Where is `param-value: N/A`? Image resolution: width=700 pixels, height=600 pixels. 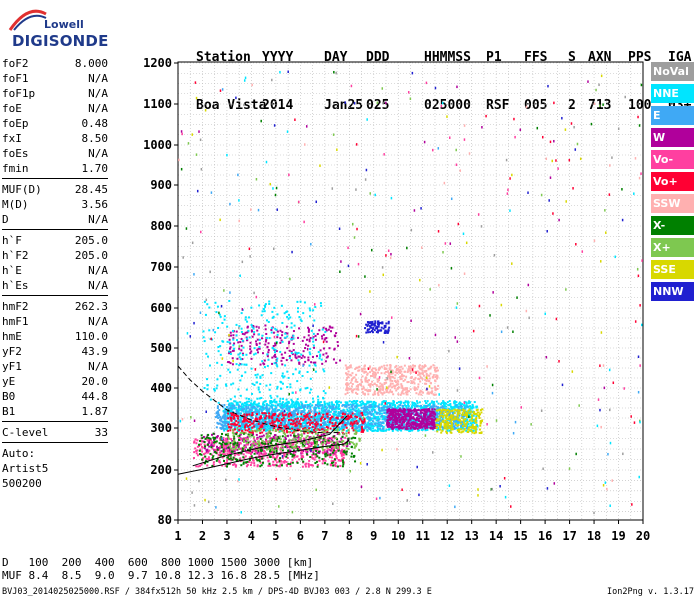 param-value: N/A is located at coordinates (98, 321).